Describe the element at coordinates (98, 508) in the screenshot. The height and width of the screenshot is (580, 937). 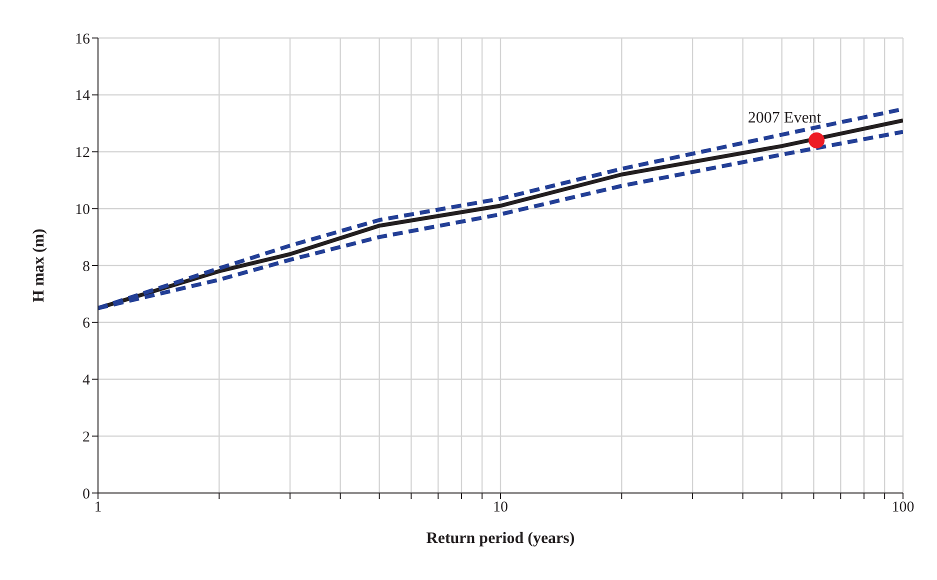
I see `x-tick-label: 1` at that location.